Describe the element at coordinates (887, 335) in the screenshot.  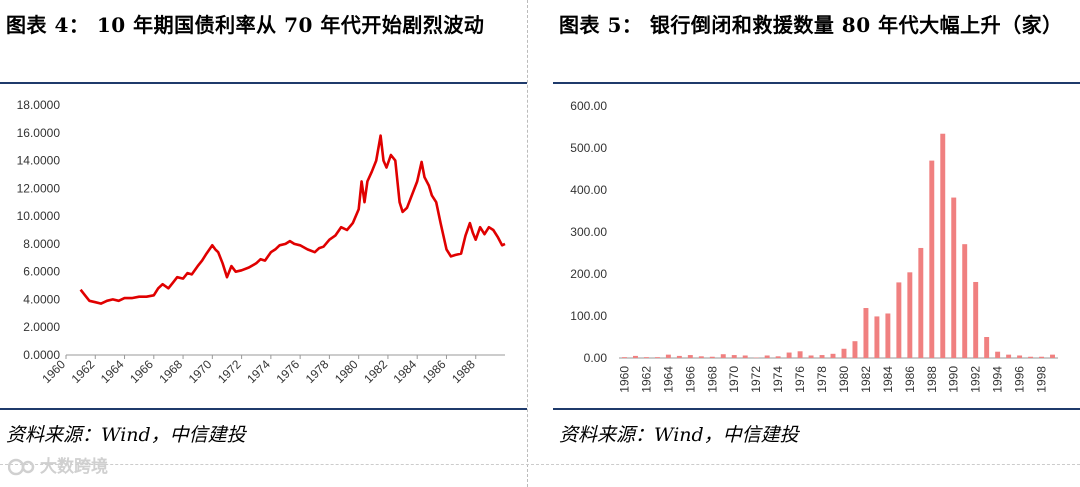
I see `bar-1984` at that location.